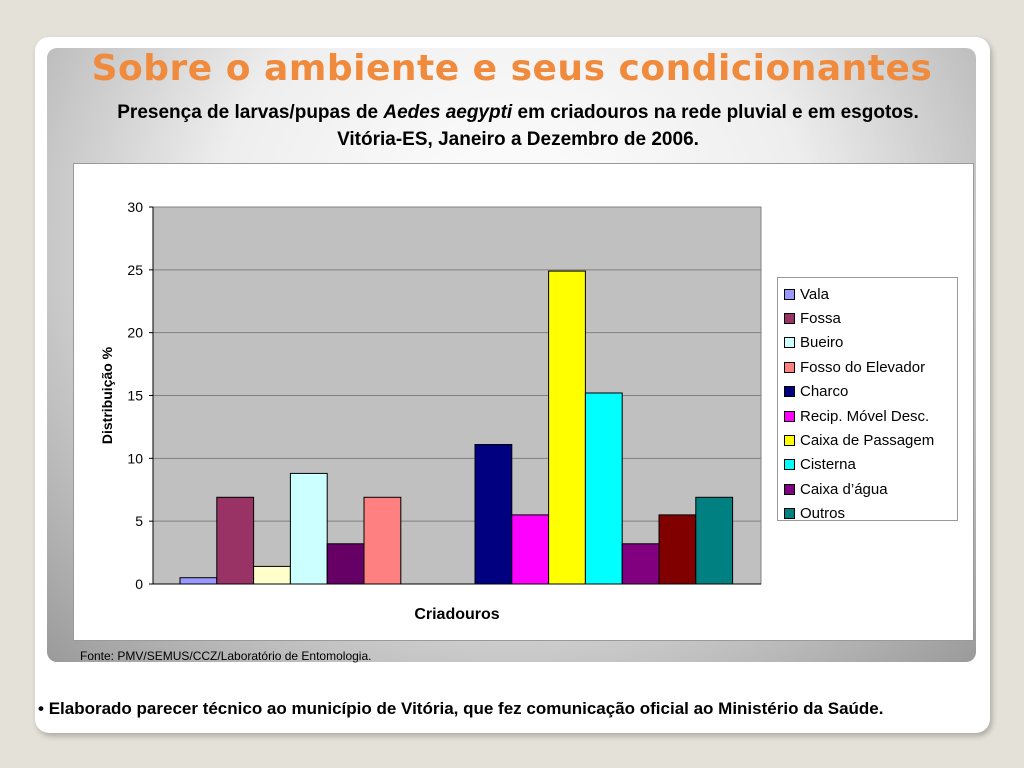 The height and width of the screenshot is (768, 1024). Describe the element at coordinates (512, 68) in the screenshot. I see `slide-title: Sobre o ambiente e seus condicionantes` at that location.